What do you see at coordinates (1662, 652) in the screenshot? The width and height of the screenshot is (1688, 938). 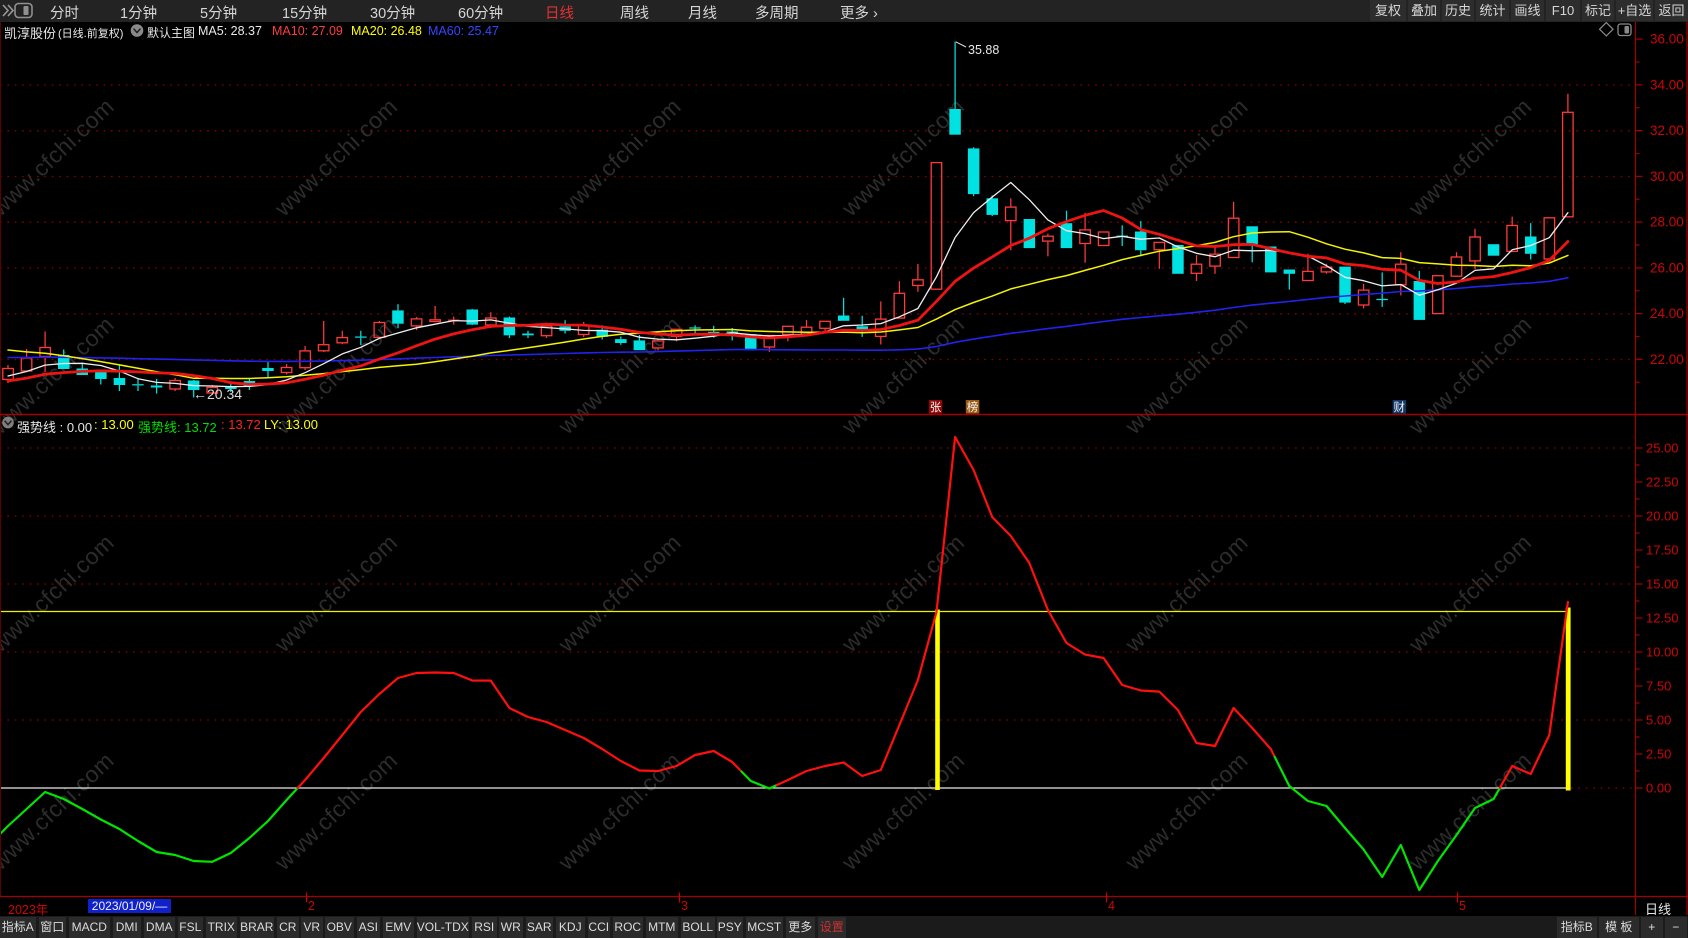 I see `svg-text: 10.00` at bounding box center [1662, 652].